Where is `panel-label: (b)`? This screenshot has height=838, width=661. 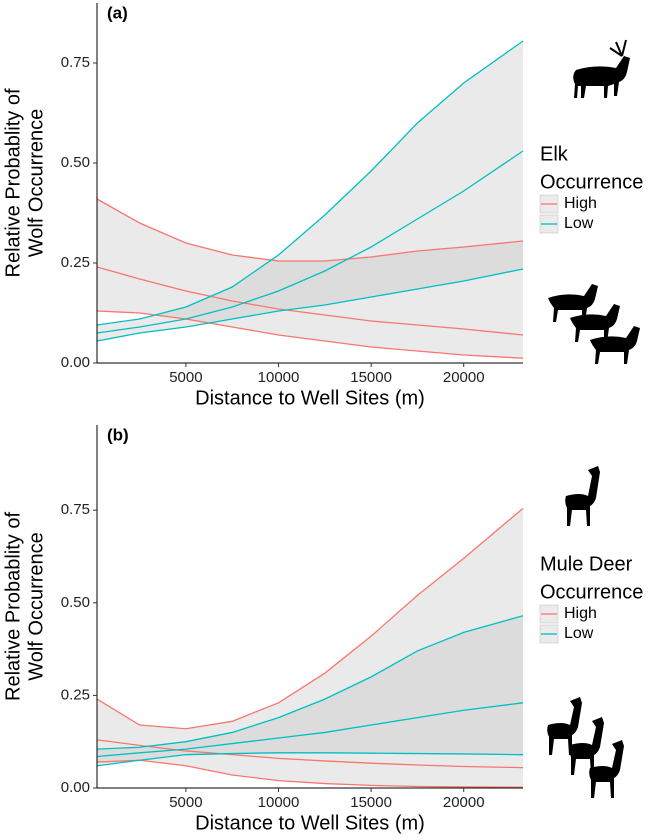
panel-label: (b) is located at coordinates (118, 434).